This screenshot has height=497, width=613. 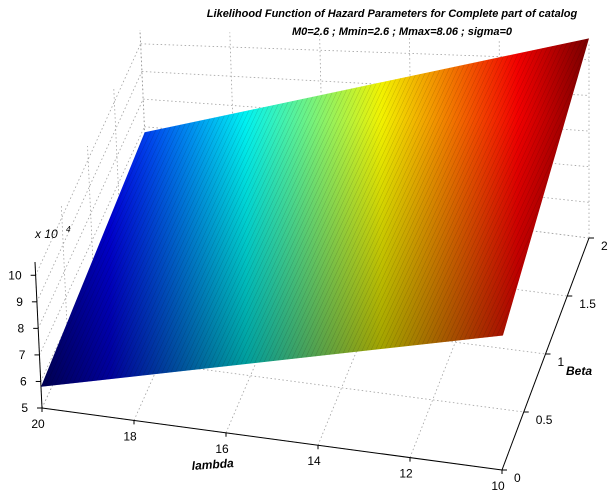 What do you see at coordinates (23, 381) in the screenshot?
I see `z-tick-label: 6` at bounding box center [23, 381].